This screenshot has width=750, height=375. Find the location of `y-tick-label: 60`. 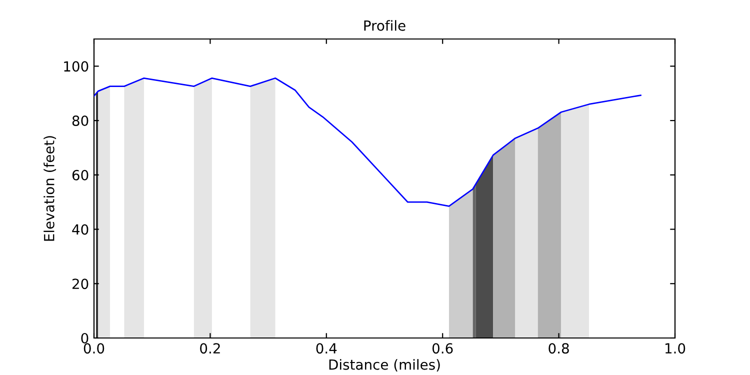

y-tick-label: 60 is located at coordinates (80, 175).